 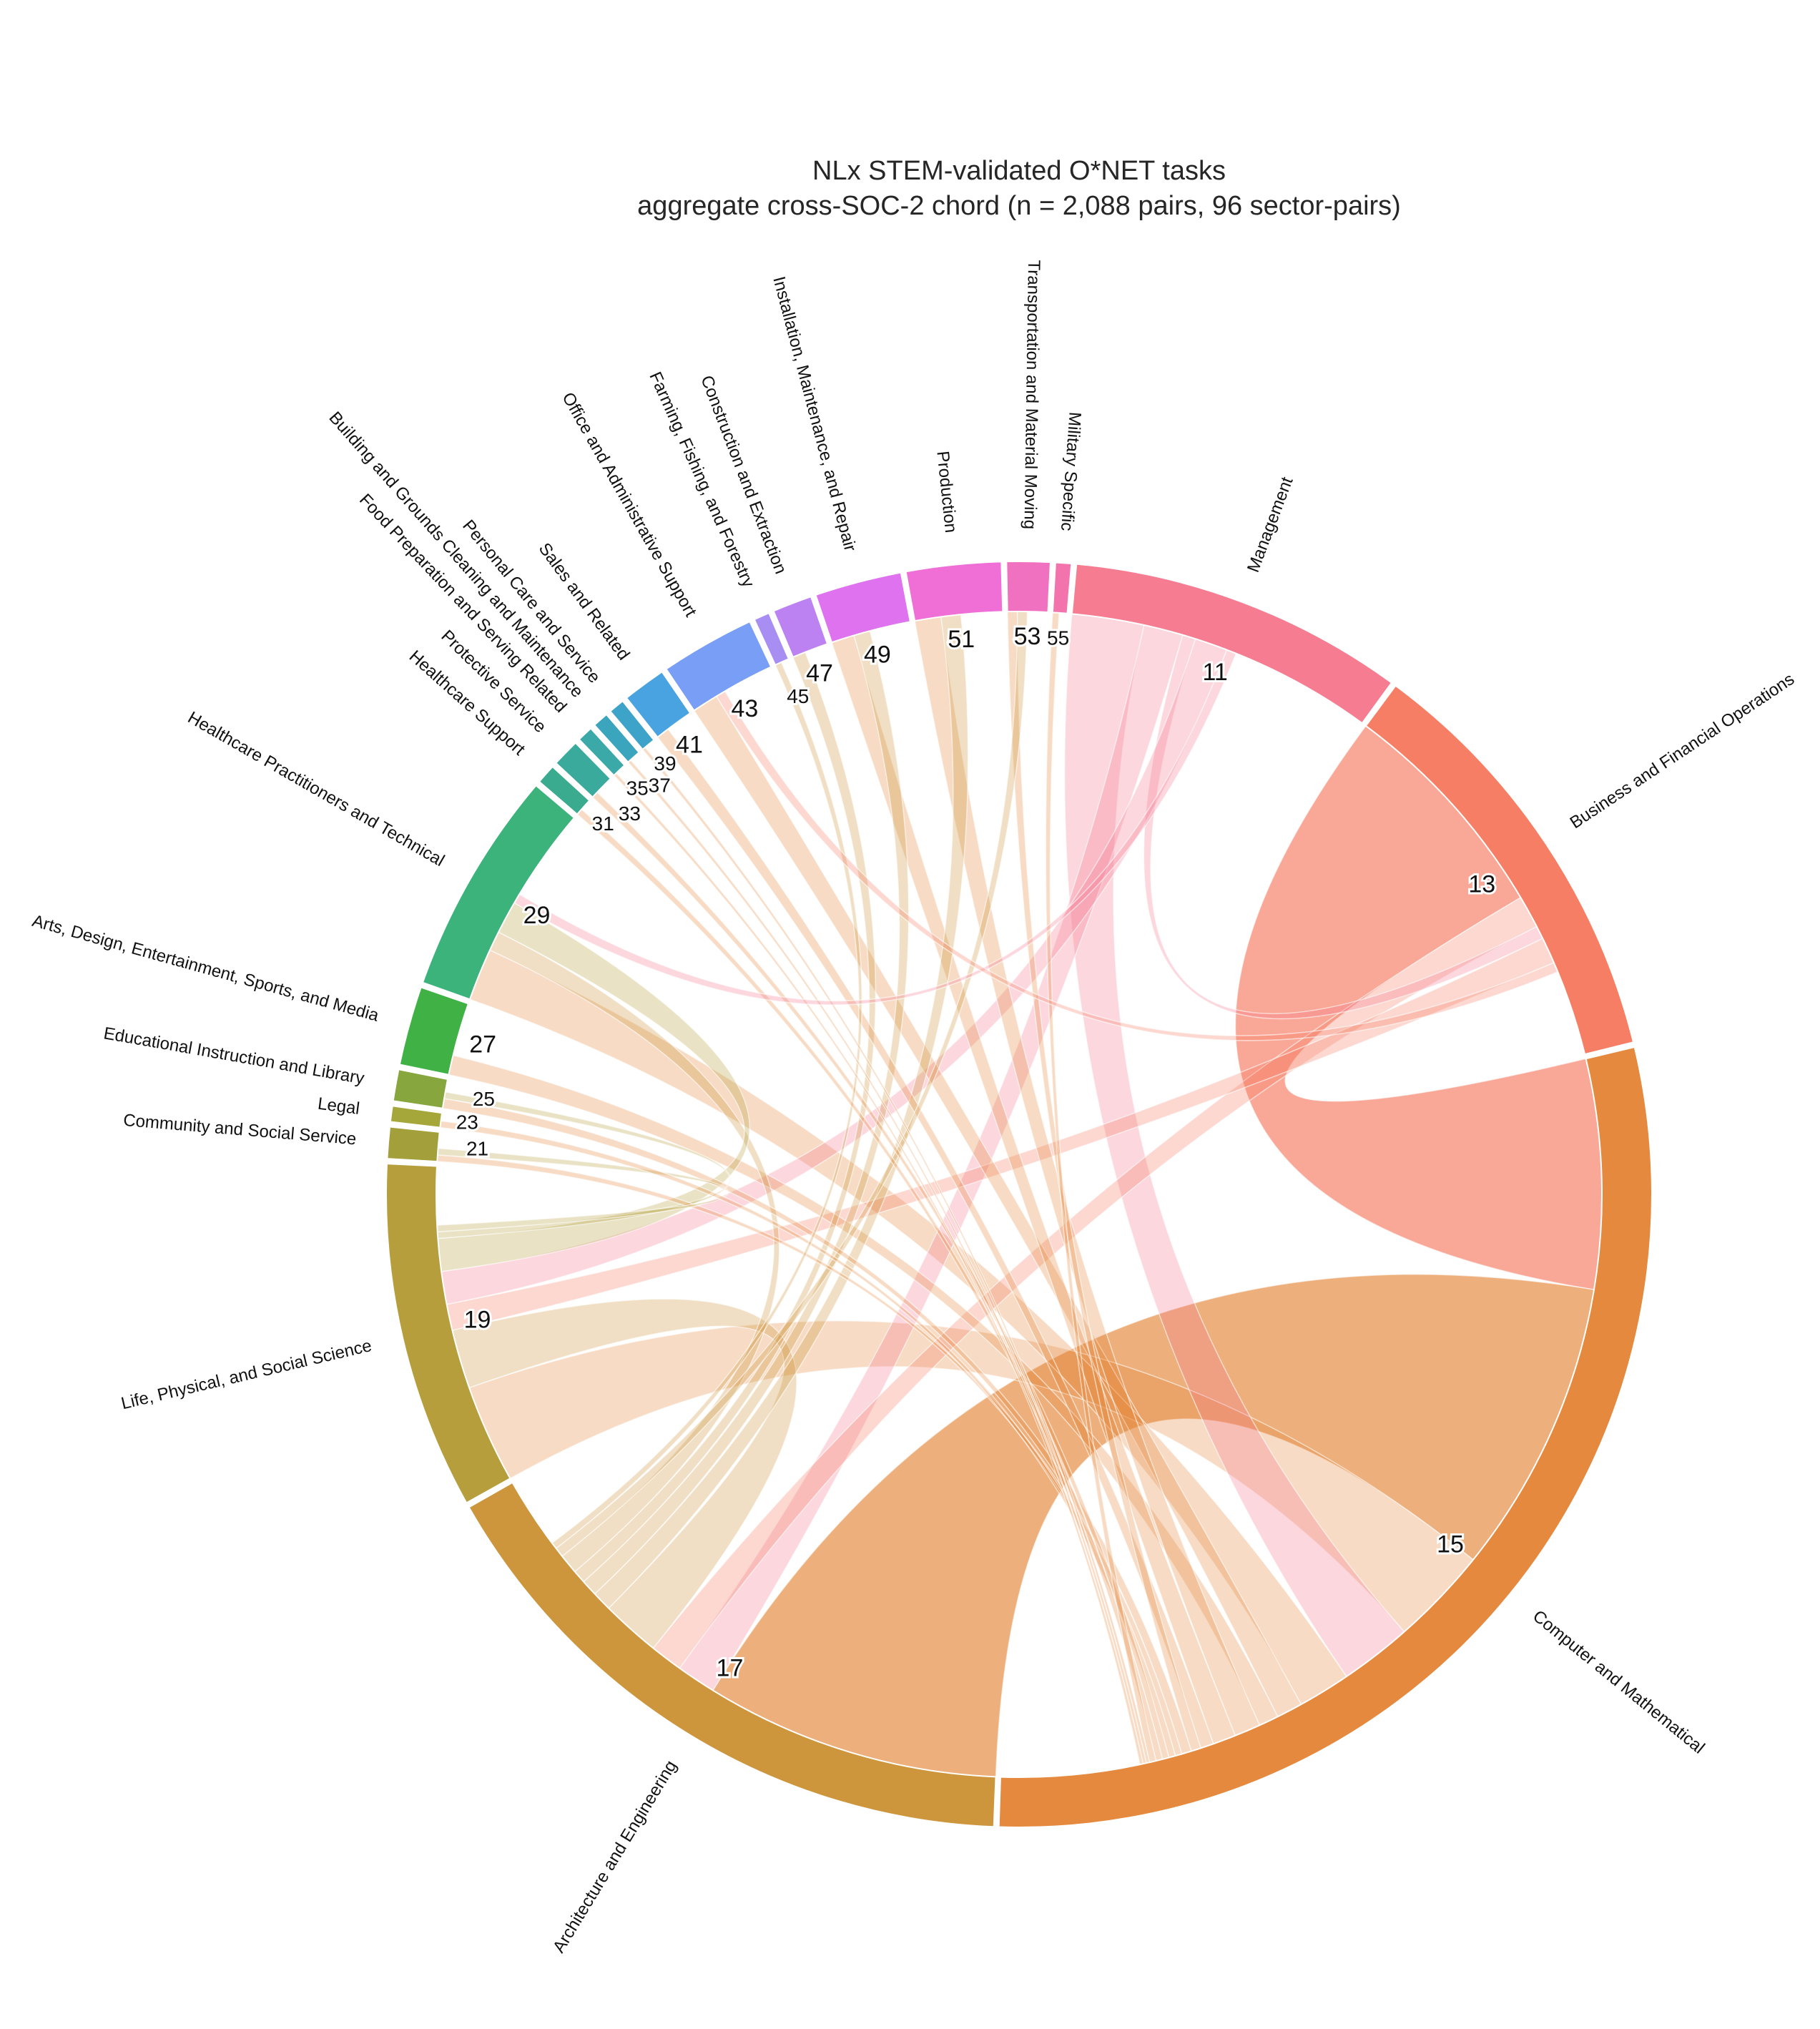 I want to click on sector-name-label-15: Computer and Mathematical, so click(x=1618, y=1682).